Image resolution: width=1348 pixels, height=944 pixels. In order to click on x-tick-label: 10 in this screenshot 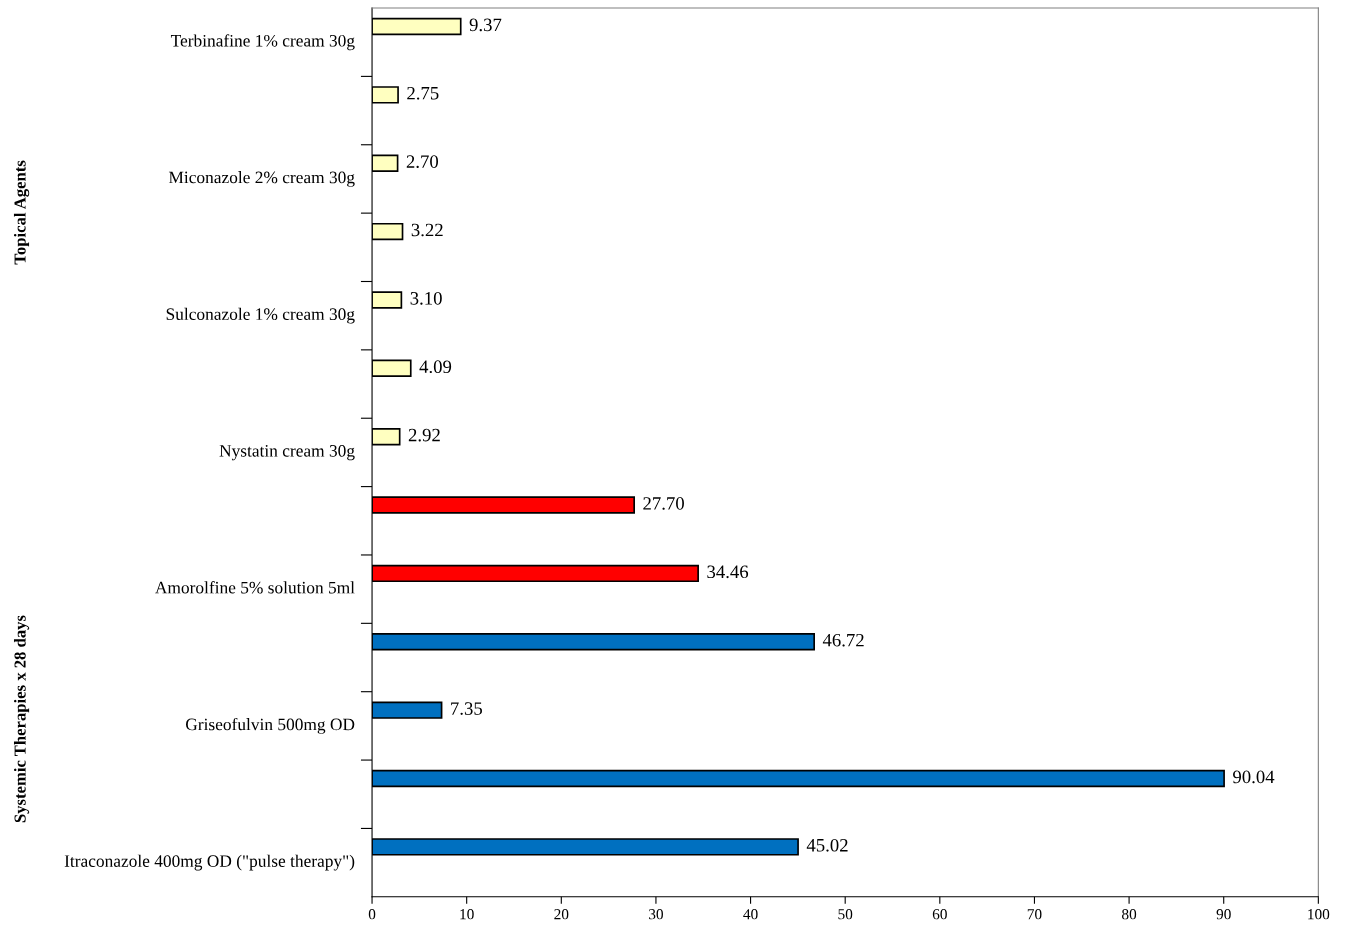, I will do `click(467, 914)`.